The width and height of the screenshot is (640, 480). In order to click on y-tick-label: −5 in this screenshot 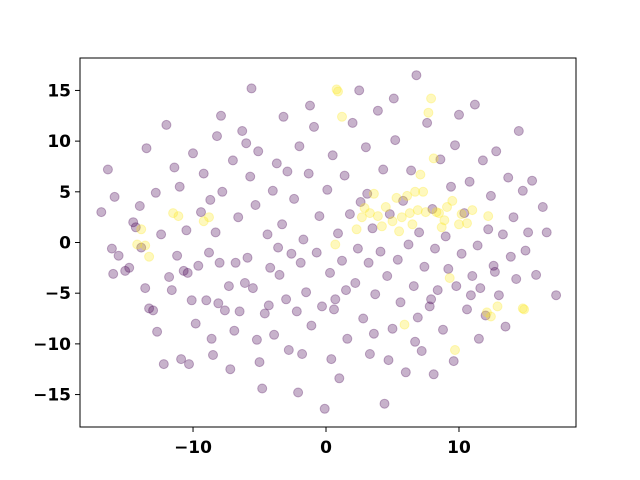, I will do `click(58, 294)`.